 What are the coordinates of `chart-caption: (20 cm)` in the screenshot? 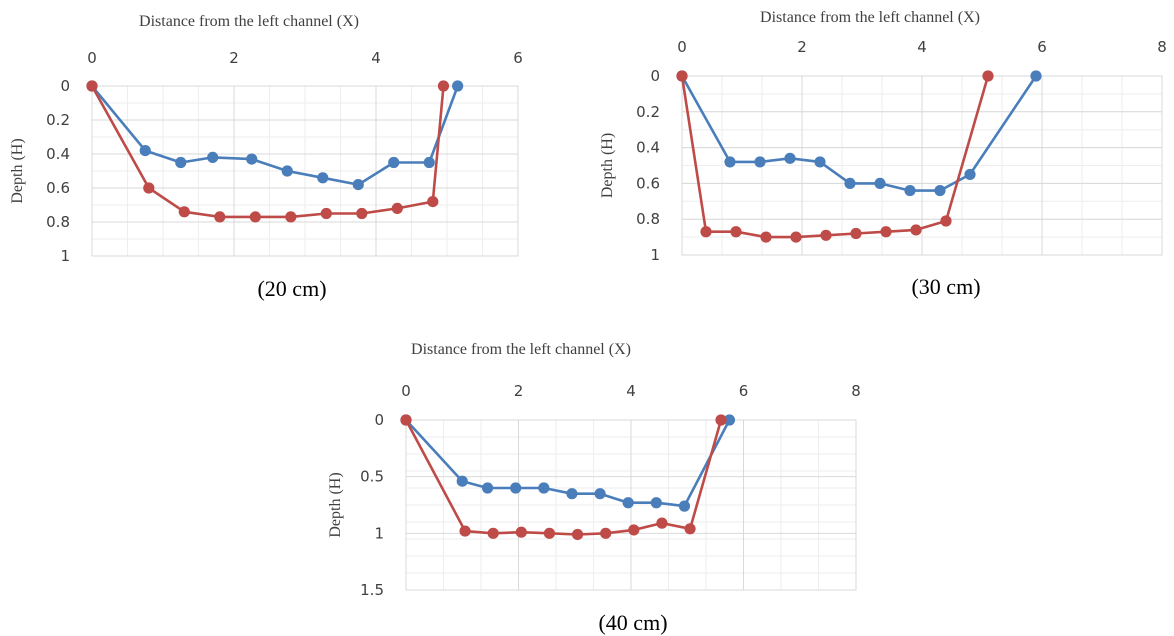 It's located at (291, 288).